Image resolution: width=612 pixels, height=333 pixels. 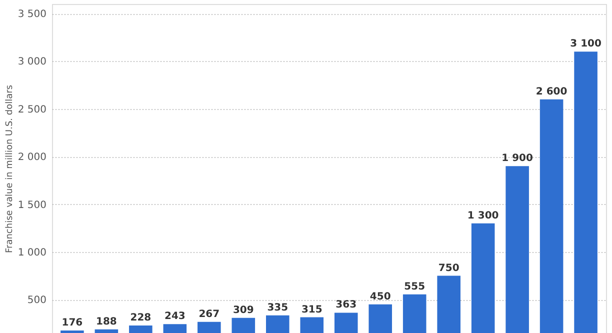 What do you see at coordinates (449, 268) in the screenshot?
I see `data-label: 750` at bounding box center [449, 268].